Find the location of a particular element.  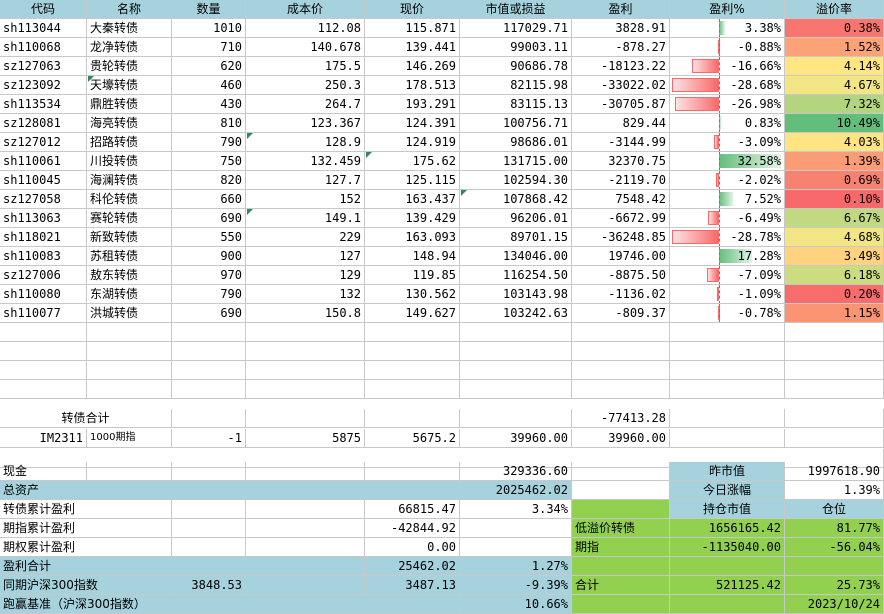

row-prem: 10.49% is located at coordinates (834, 123).